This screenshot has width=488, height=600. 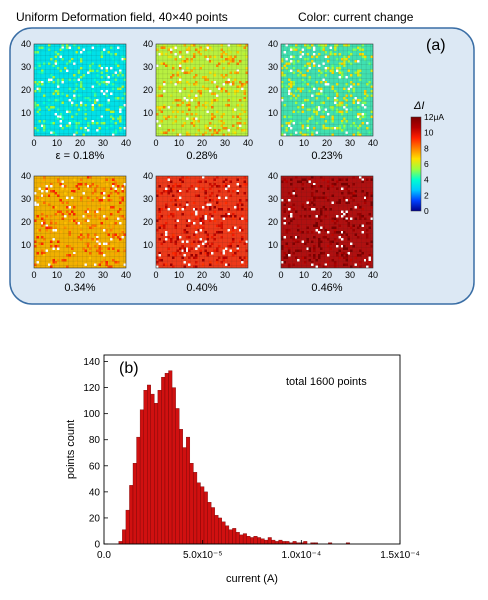 I want to click on heatmap-strain-label: ε = 0.18%, so click(x=80, y=156).